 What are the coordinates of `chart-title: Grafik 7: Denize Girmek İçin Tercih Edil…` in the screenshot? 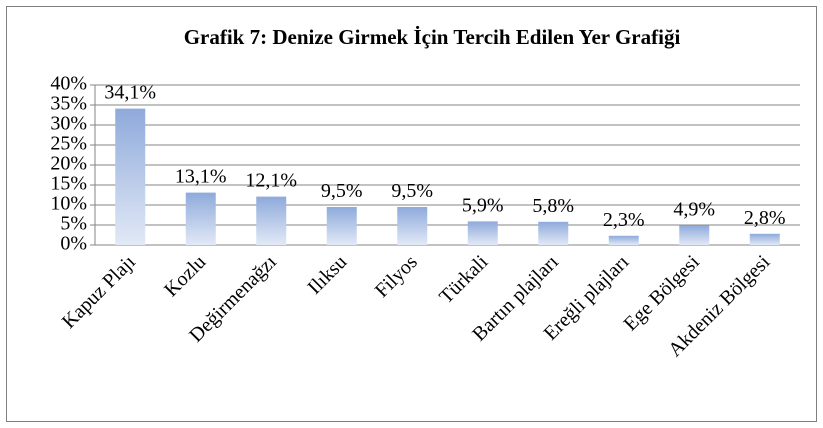 It's located at (432, 37).